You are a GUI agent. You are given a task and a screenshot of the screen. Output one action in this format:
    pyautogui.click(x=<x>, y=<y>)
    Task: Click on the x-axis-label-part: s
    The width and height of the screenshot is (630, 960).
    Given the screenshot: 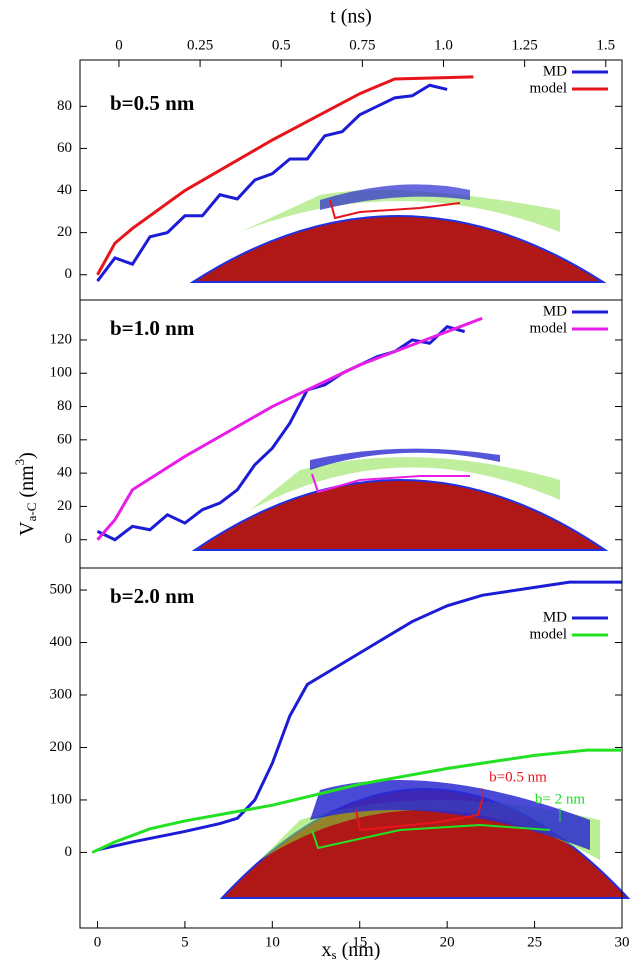 What is the action you would take?
    pyautogui.click(x=334, y=953)
    